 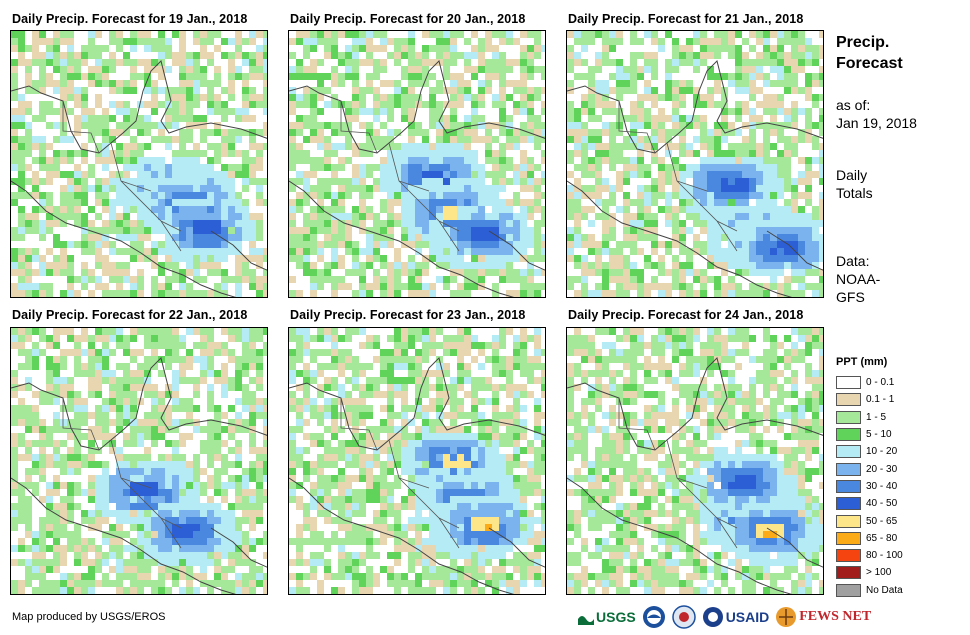 I want to click on legend-item: 5 - 10, so click(x=869, y=434).